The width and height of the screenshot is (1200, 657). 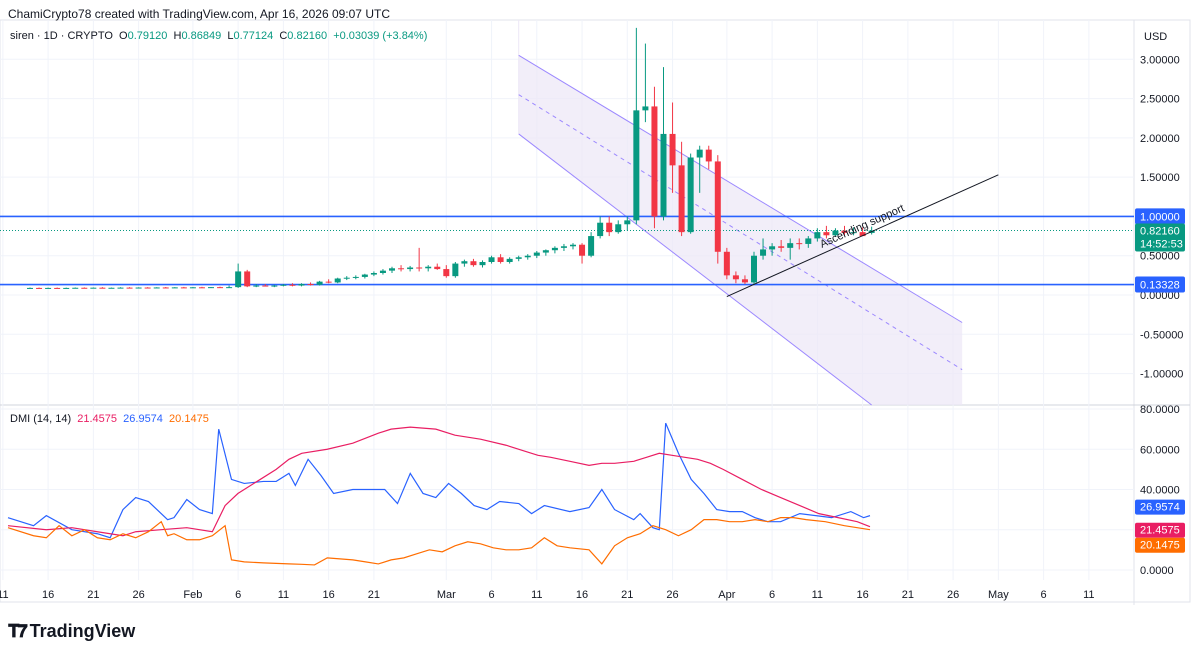 What do you see at coordinates (1160, 231) in the screenshot?
I see `last-price-label: 0.82160` at bounding box center [1160, 231].